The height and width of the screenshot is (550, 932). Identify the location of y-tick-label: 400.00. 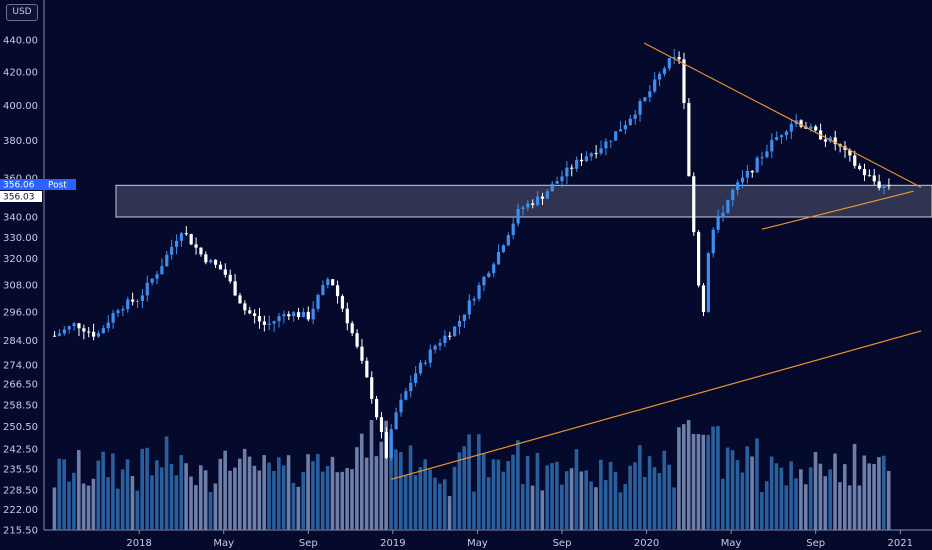
(20, 106).